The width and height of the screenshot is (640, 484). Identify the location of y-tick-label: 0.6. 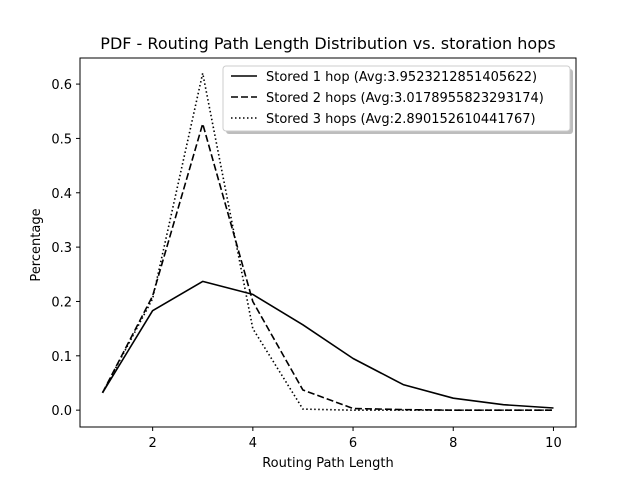
(61, 85).